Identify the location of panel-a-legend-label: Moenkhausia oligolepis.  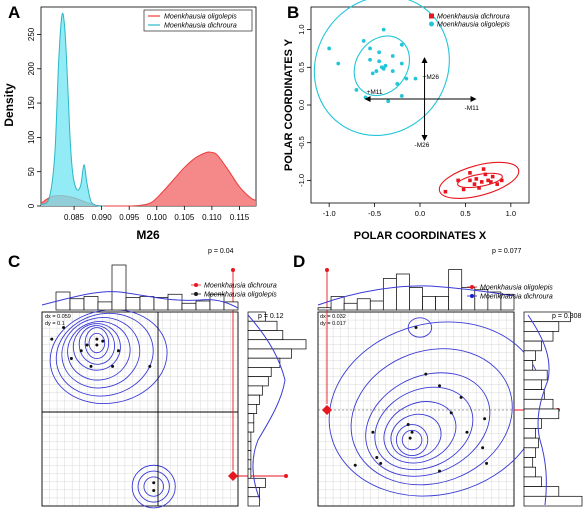
(200, 17).